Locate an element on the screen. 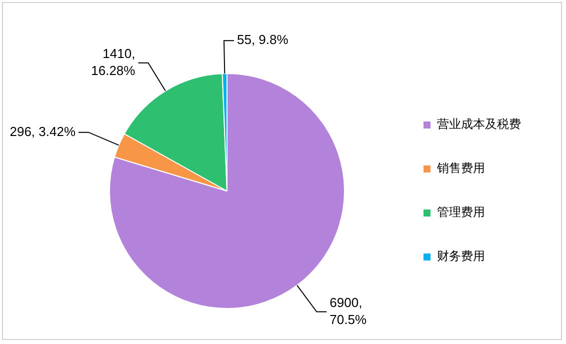  data-label: 6900, 70.5% is located at coordinates (348, 310).